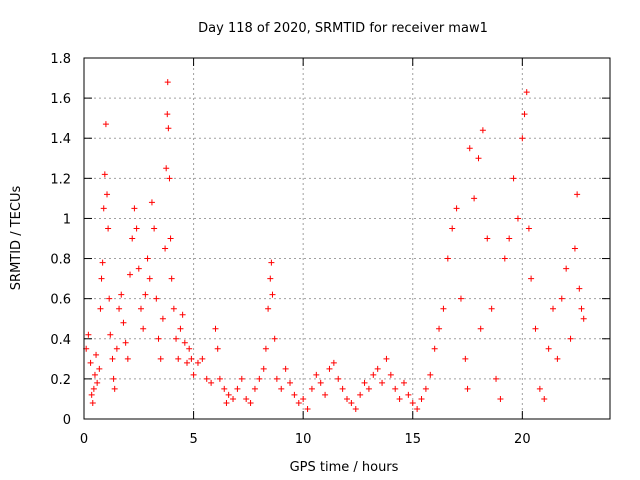 The height and width of the screenshot is (480, 640). I want to click on x-tick-label: 5, so click(193, 439).